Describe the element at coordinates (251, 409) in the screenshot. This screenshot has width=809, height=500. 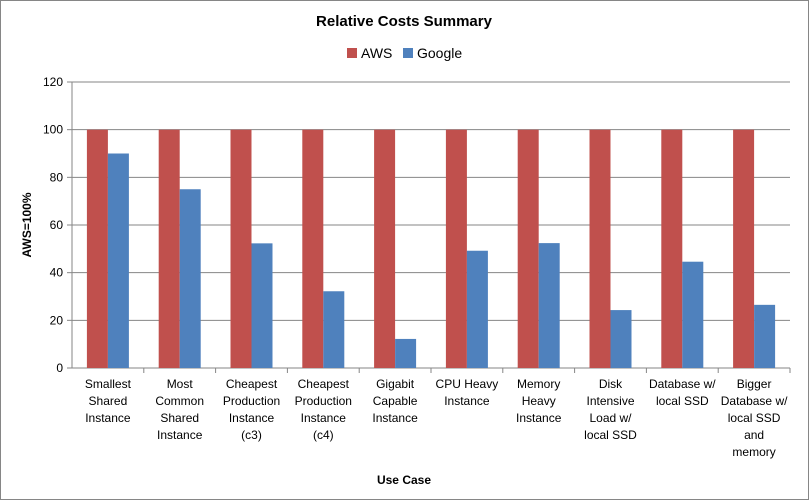
I see `x-tick-label: Cheapest Production Instance (c3)` at that location.